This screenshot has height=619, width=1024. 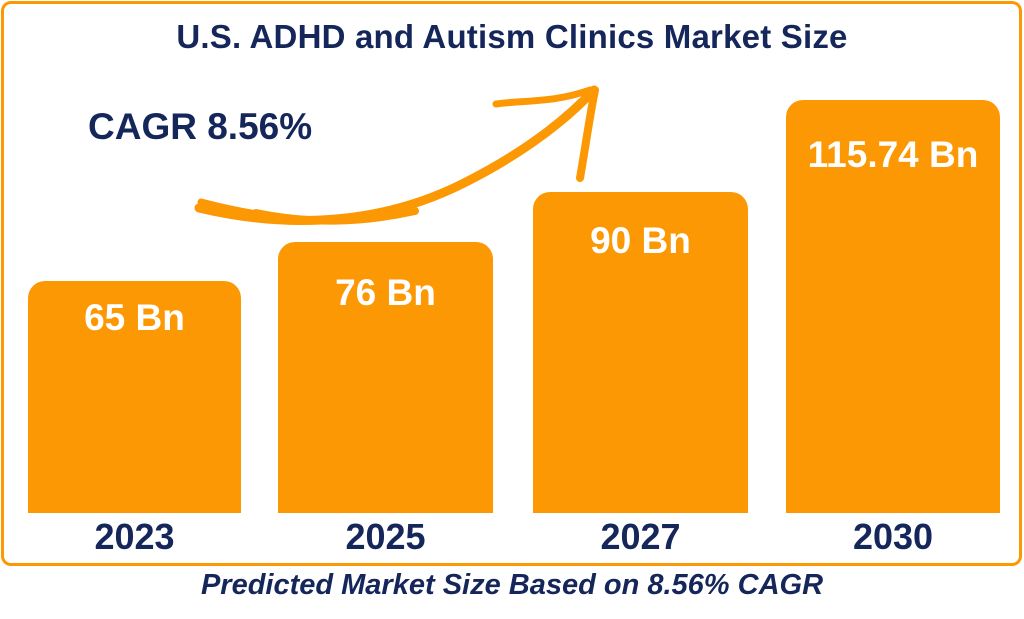 I want to click on axis-label-2030: 2030, so click(x=893, y=536).